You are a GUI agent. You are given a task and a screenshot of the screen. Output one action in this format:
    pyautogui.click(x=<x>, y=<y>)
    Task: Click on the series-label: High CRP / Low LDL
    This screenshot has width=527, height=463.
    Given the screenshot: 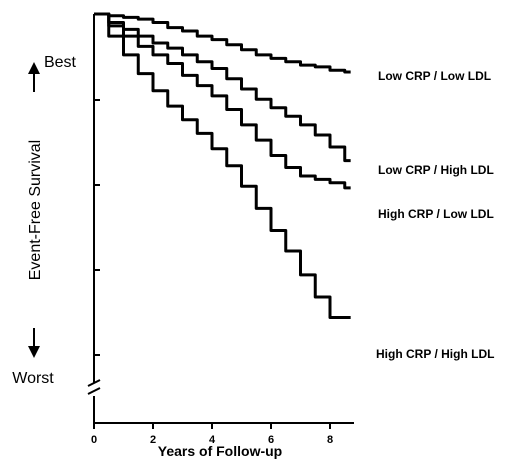 What is the action you would take?
    pyautogui.click(x=436, y=214)
    